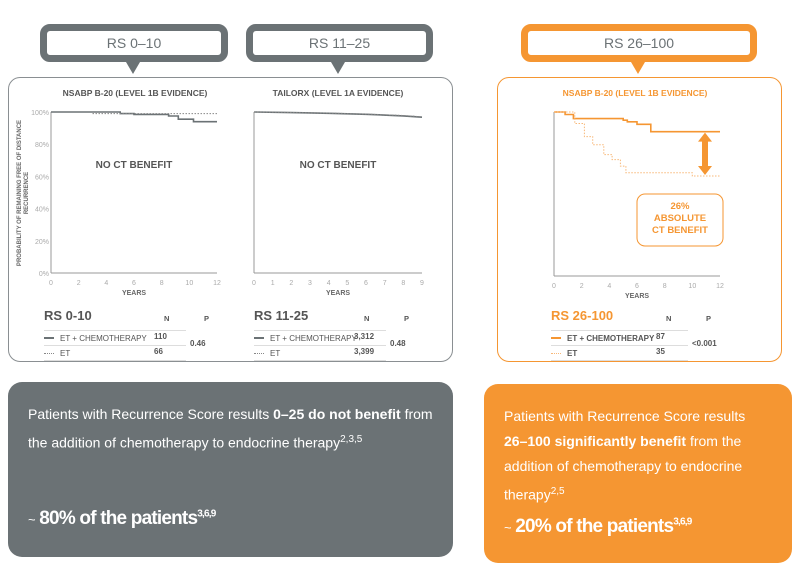  I want to click on tab-rs-0-10: RS 0–10, so click(134, 43).